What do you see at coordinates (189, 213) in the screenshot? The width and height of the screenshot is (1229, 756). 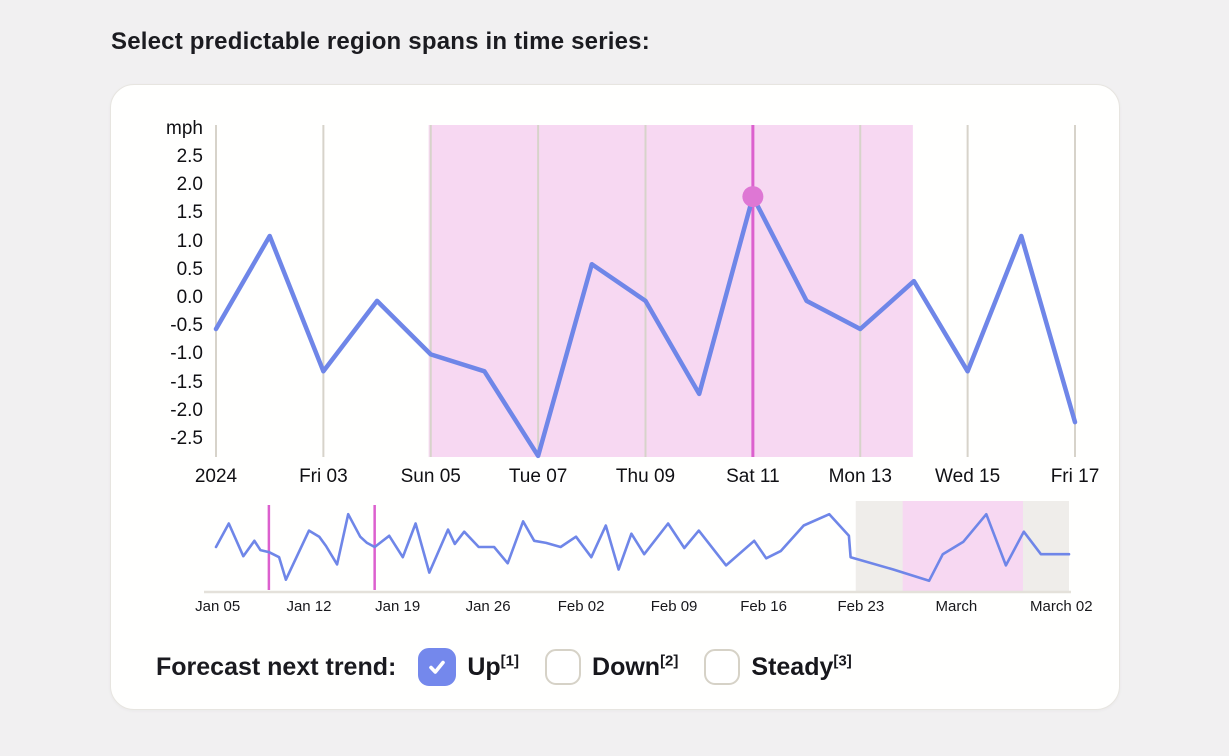 I see `y-tick-label: 1.5` at bounding box center [189, 213].